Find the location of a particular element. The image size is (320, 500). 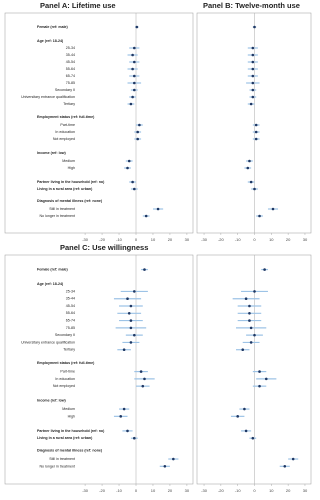

row-label: Secondary II is located at coordinates (65, 335).